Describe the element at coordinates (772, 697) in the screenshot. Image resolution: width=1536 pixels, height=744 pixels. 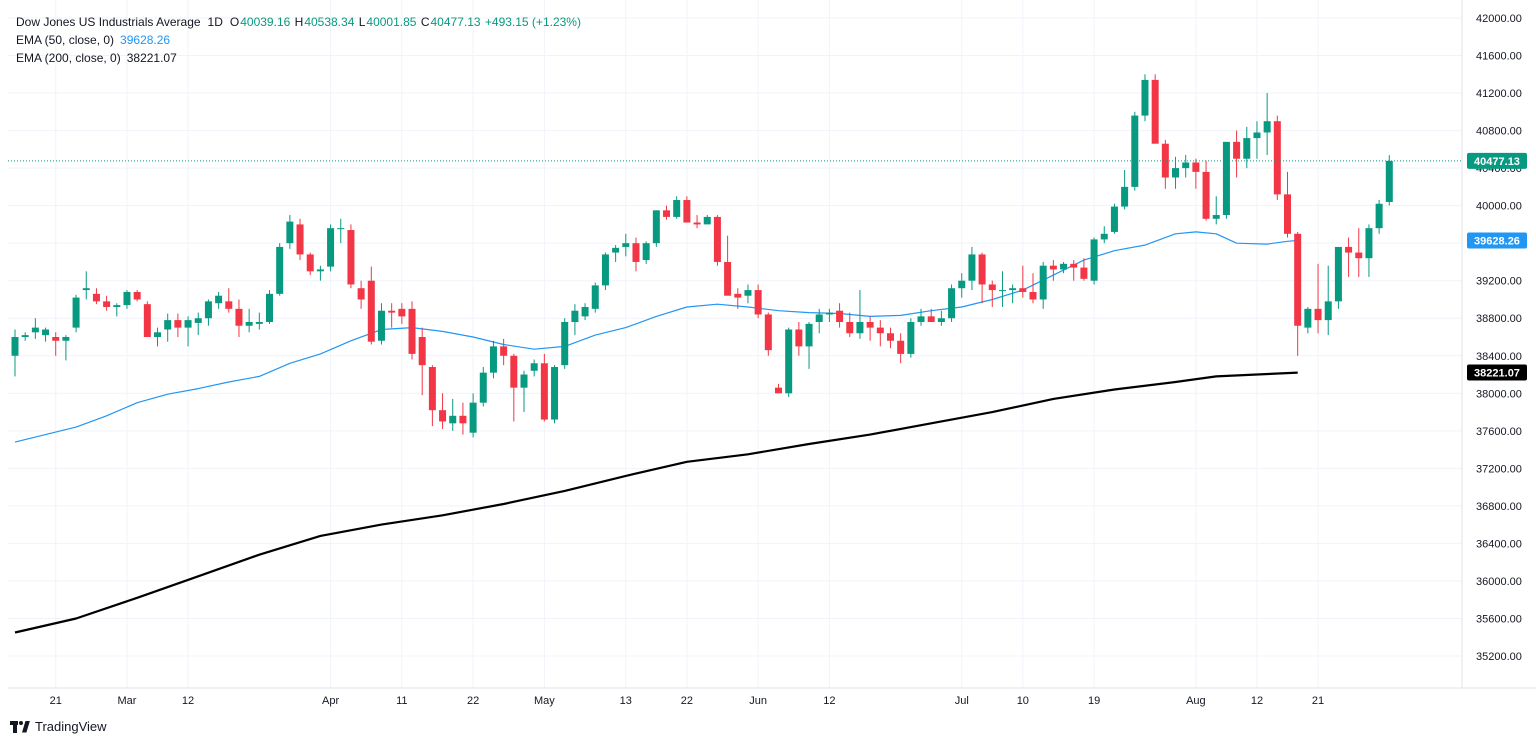
I see `time-axis: 21 Mar 12 Apr 11 22 May 13 22 Jun 12 Jul 10 19 Aug 12 21` at that location.